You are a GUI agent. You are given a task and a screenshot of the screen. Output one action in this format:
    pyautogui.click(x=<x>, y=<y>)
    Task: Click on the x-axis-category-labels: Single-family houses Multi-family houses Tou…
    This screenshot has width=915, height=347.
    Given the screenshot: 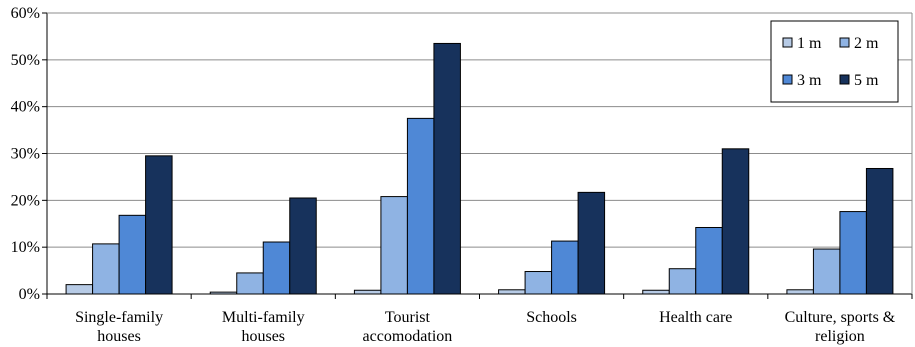 What is the action you would take?
    pyautogui.click(x=485, y=327)
    